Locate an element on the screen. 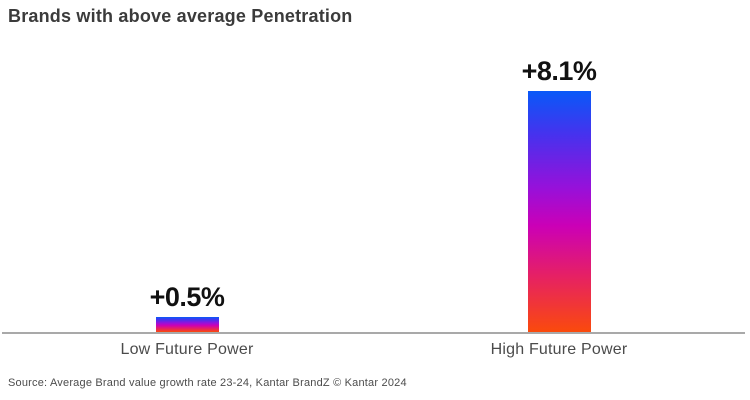  bar-low-future-power is located at coordinates (187, 324).